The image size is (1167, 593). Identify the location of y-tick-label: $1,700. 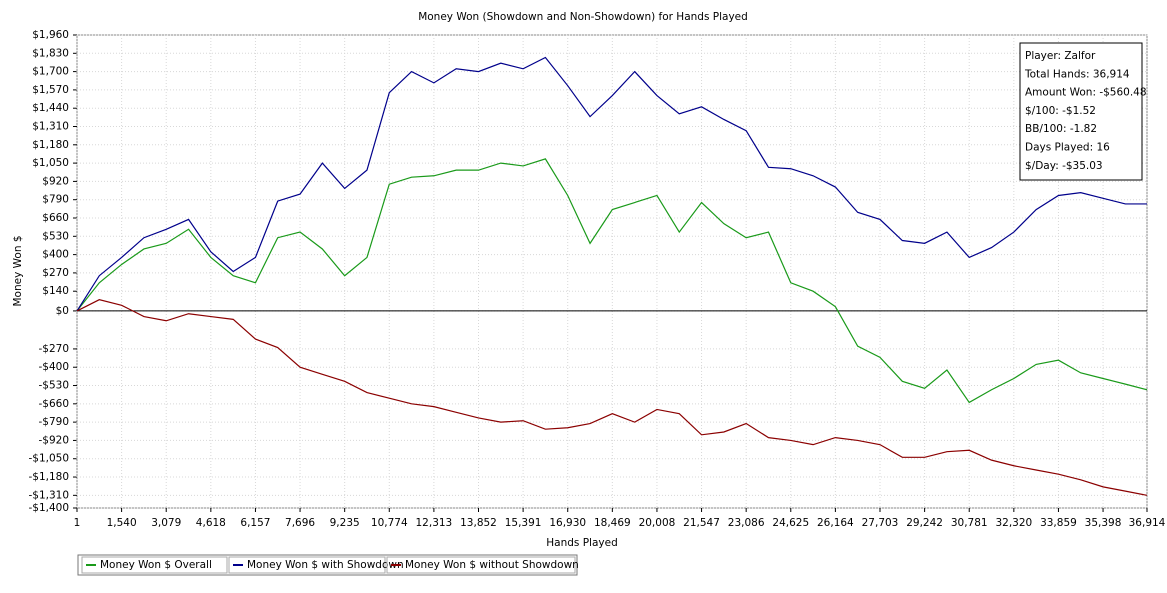
(50, 72).